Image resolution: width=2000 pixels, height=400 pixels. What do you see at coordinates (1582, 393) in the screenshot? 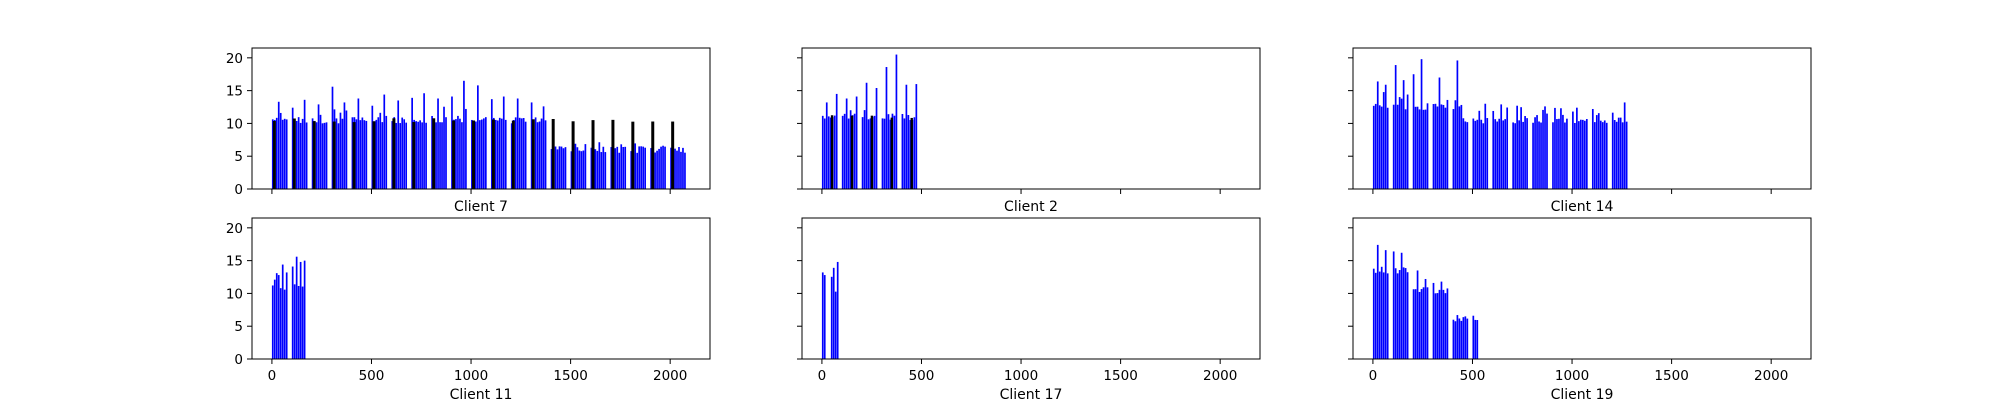
I see `subplot-title: Client 19` at bounding box center [1582, 393].